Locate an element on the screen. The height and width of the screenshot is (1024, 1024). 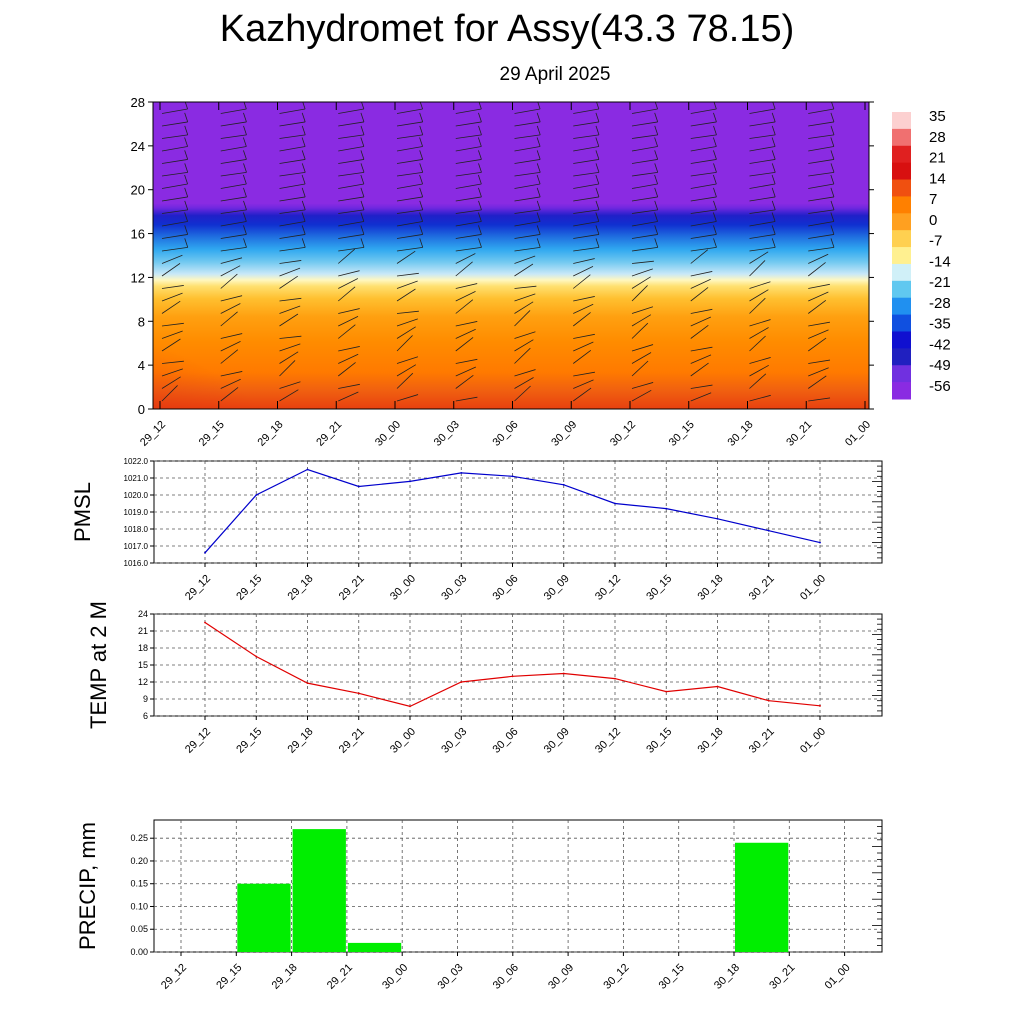
x-tick-label: 30_06 is located at coordinates (506, 588).